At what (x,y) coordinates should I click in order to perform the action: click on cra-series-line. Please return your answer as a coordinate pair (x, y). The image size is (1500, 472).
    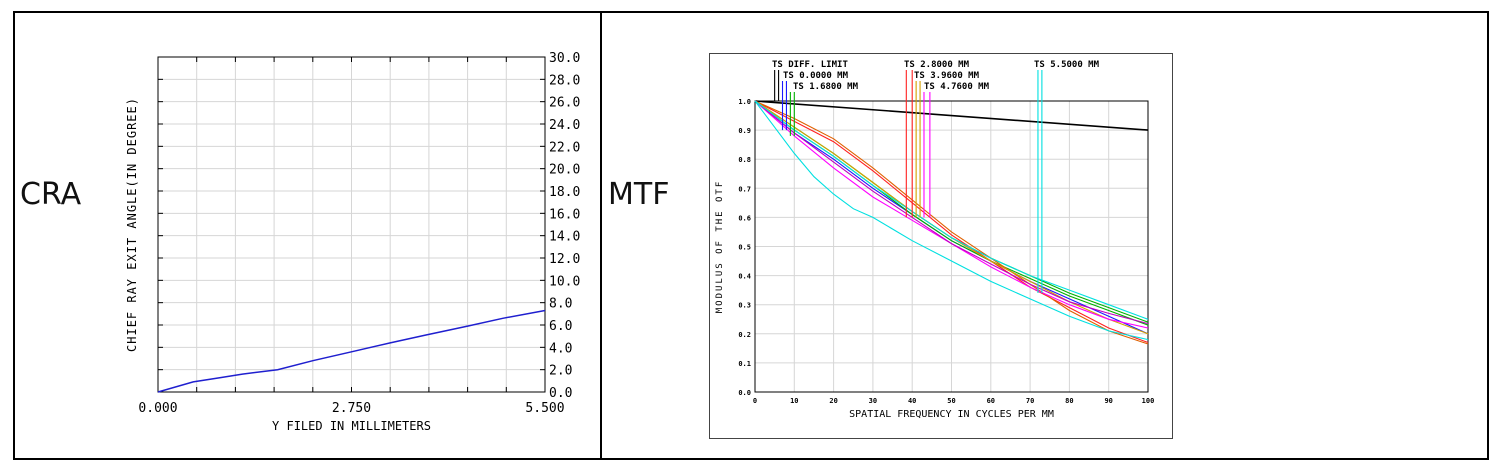
    Looking at the image, I should click on (351, 351).